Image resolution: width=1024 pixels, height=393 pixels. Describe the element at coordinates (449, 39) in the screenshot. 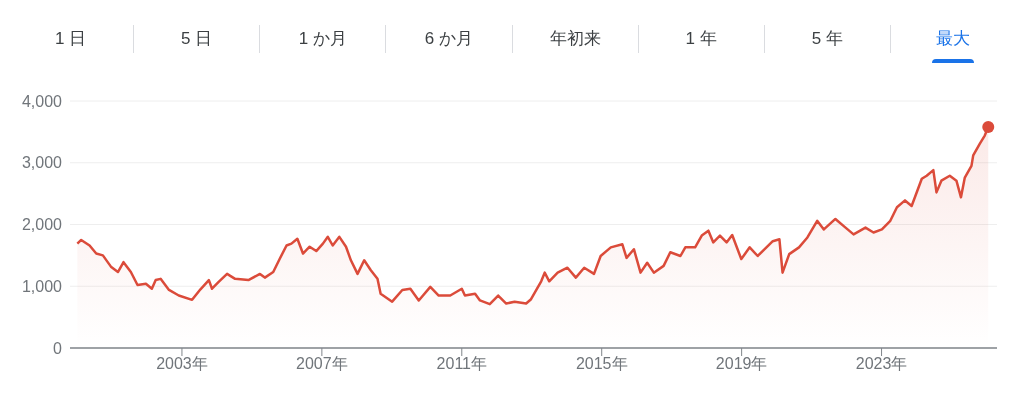

I see `text: 6 か月` at that location.